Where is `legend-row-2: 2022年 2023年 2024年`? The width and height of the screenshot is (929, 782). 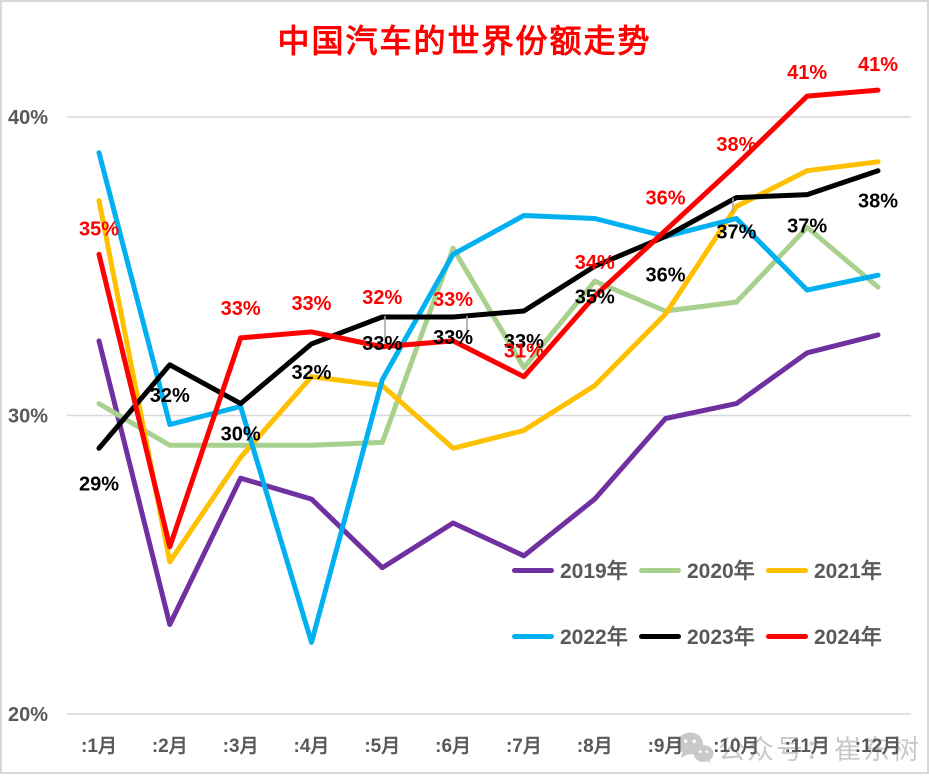 legend-row-2: 2022年 2023年 2024年 is located at coordinates (702, 636).